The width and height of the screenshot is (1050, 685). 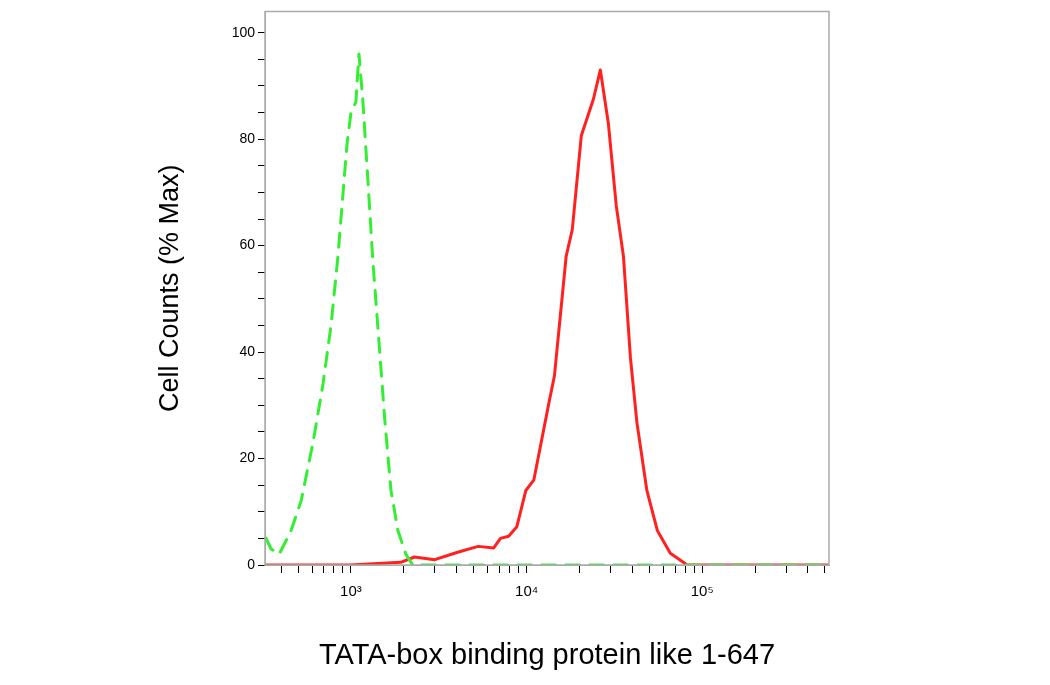 I want to click on y-tick-label: 20, so click(x=247, y=457).